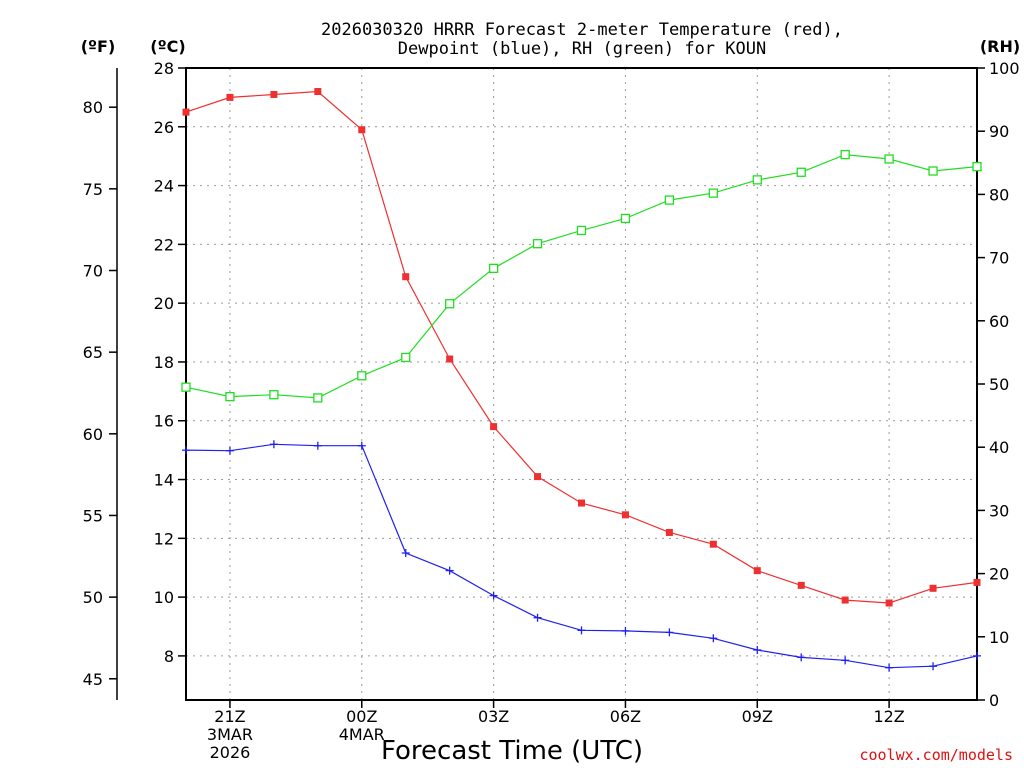 This screenshot has height=768, width=1024. Describe the element at coordinates (93, 352) in the screenshot. I see `fahrenheit-tick-label: 65` at that location.